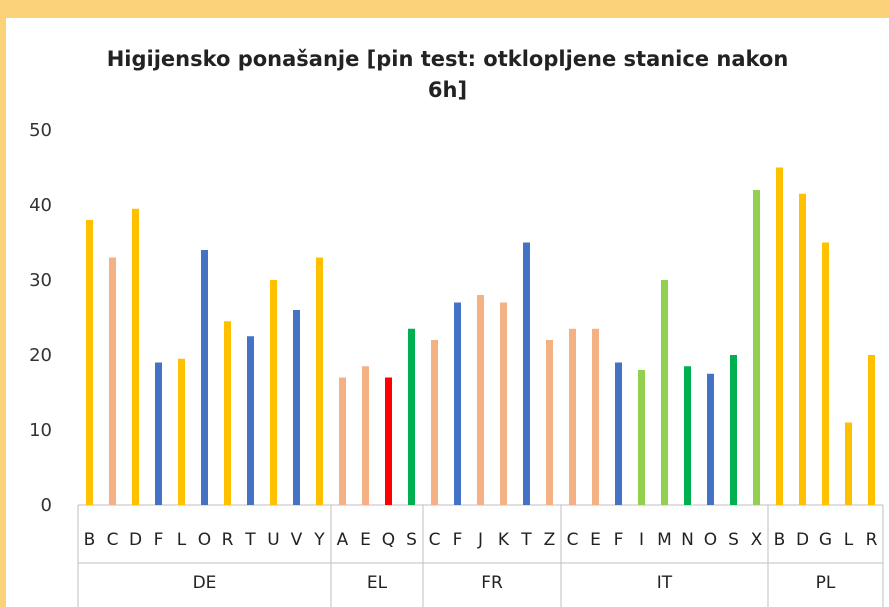 This screenshot has width=889, height=607. Describe the element at coordinates (40, 130) in the screenshot. I see `y-tick-label: 50` at that location.